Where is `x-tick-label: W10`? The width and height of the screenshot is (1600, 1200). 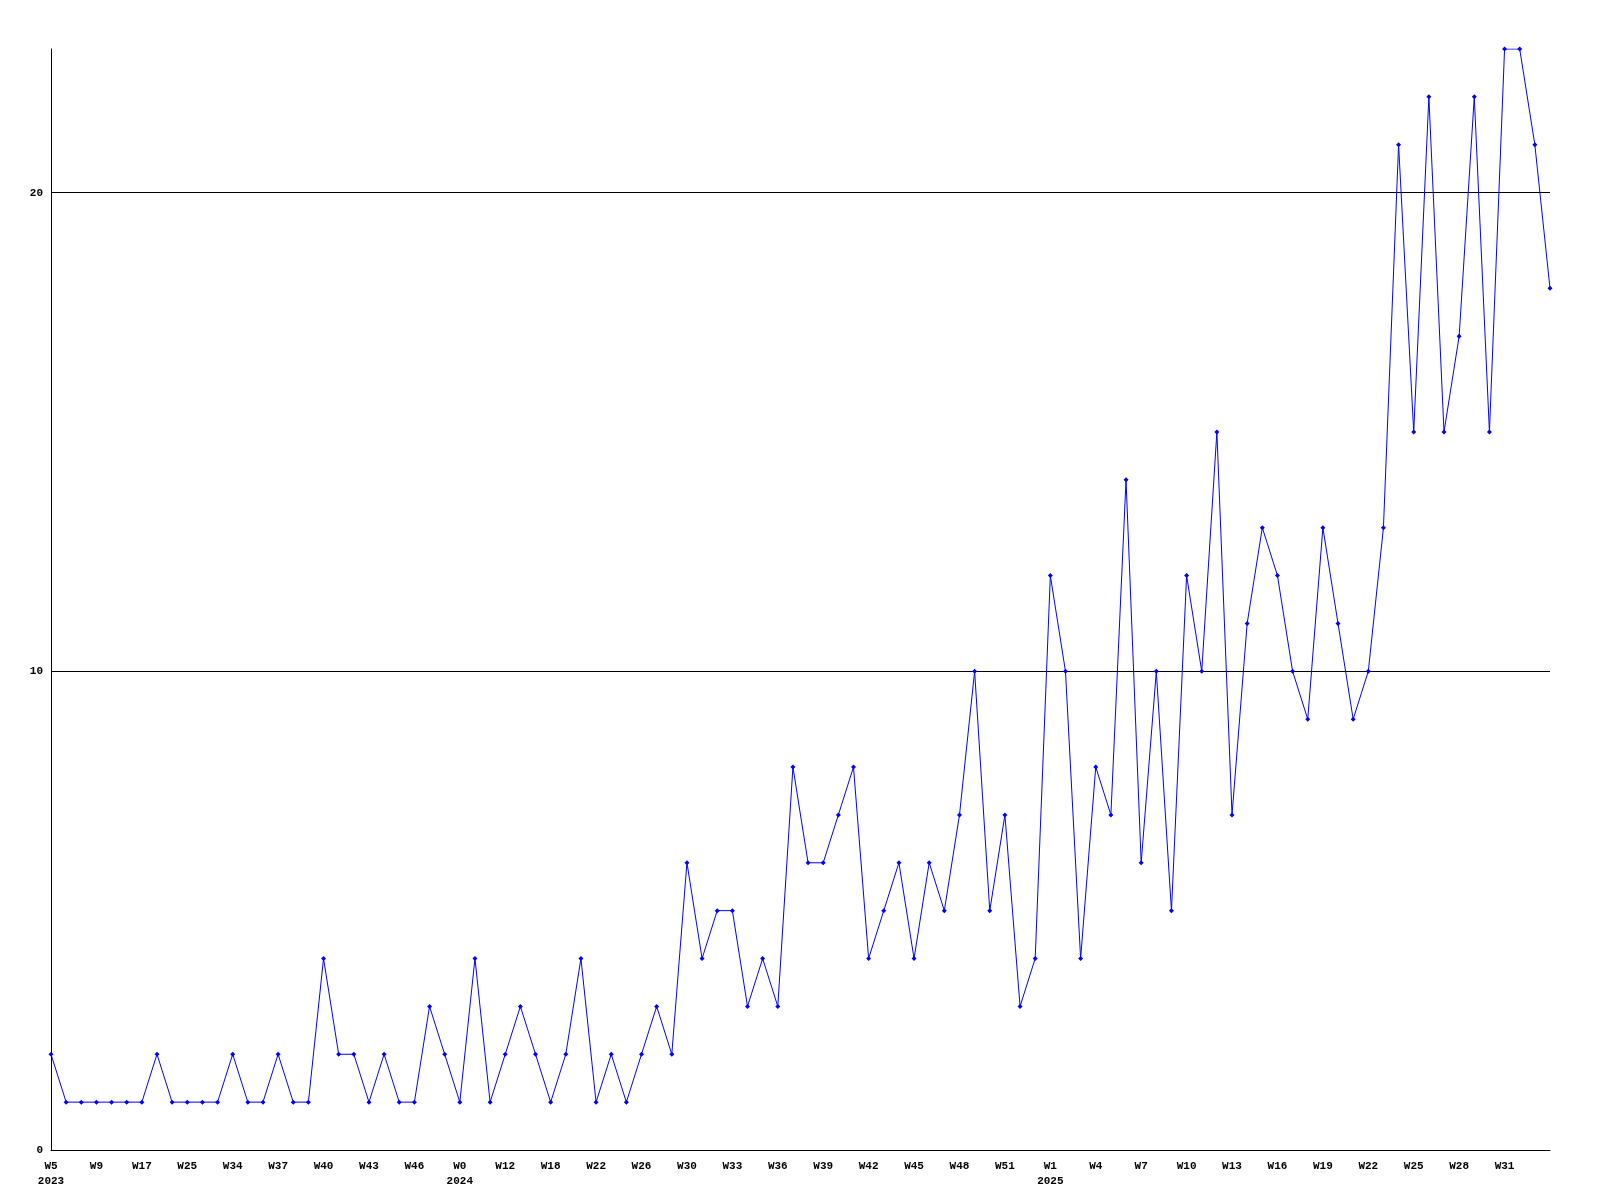
x-tick-label: W10 is located at coordinates (1186, 1165).